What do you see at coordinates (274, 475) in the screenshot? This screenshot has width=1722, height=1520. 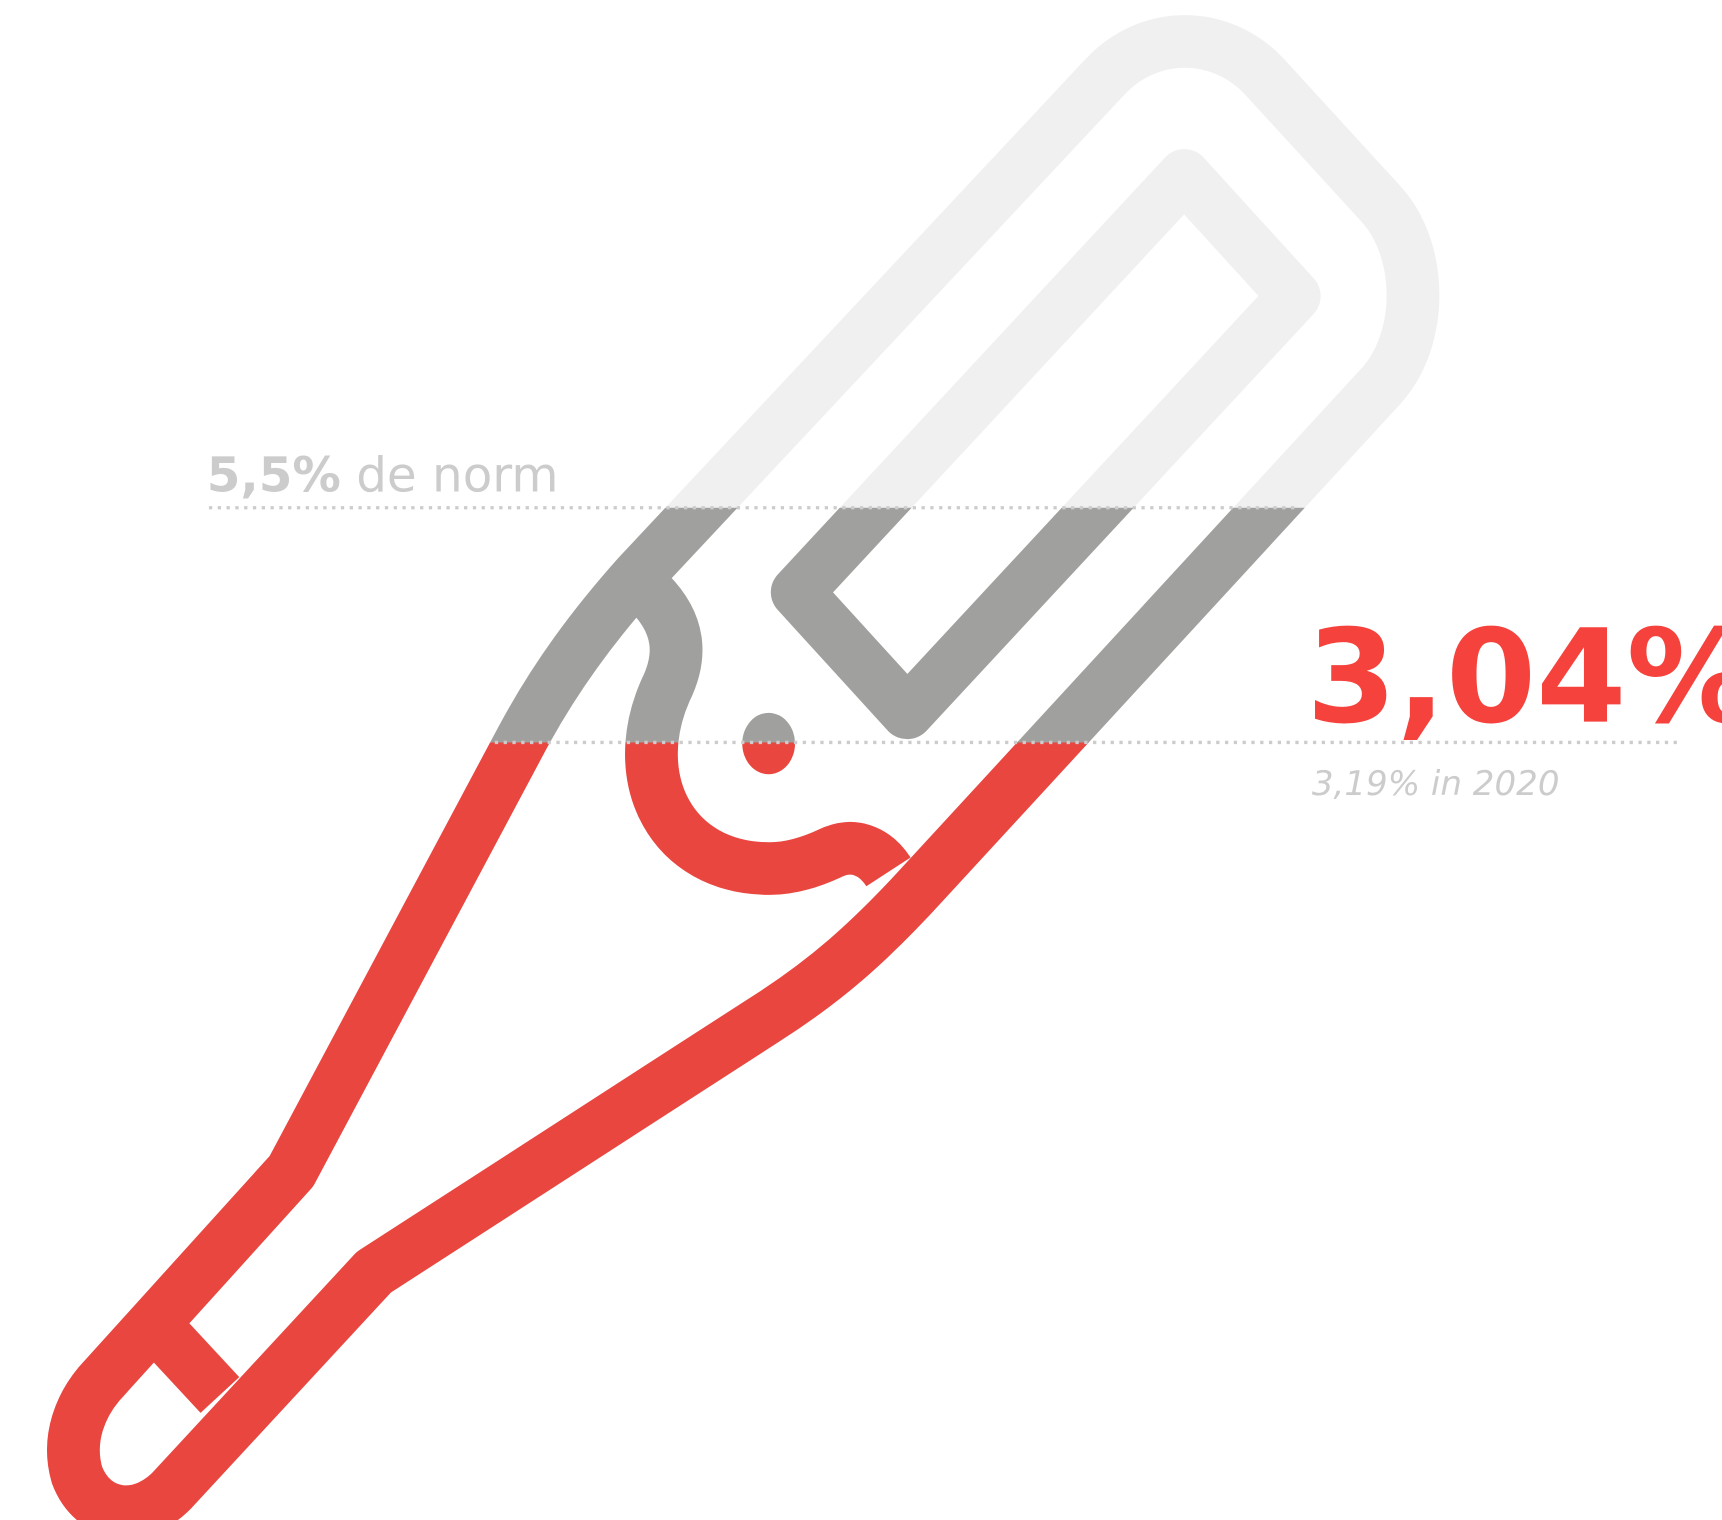 I see `norm-value: 5,5%` at bounding box center [274, 475].